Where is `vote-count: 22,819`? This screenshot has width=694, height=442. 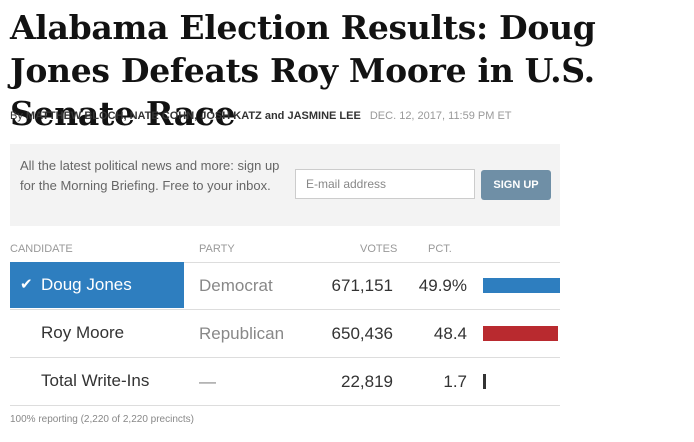 vote-count: 22,819 is located at coordinates (367, 381).